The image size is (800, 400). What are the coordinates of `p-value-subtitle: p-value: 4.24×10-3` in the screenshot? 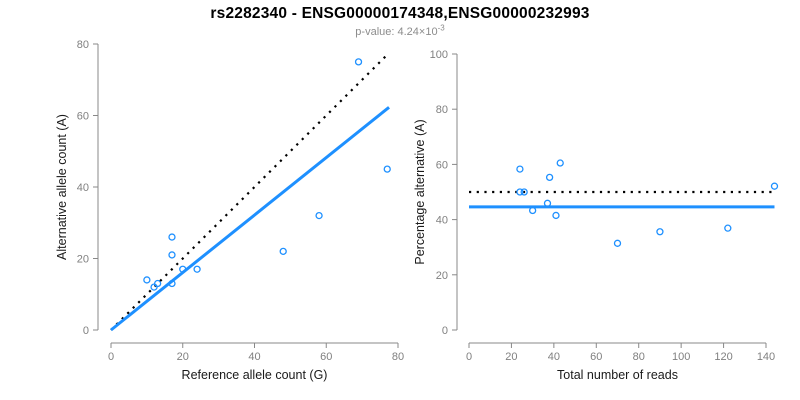 It's located at (400, 30).